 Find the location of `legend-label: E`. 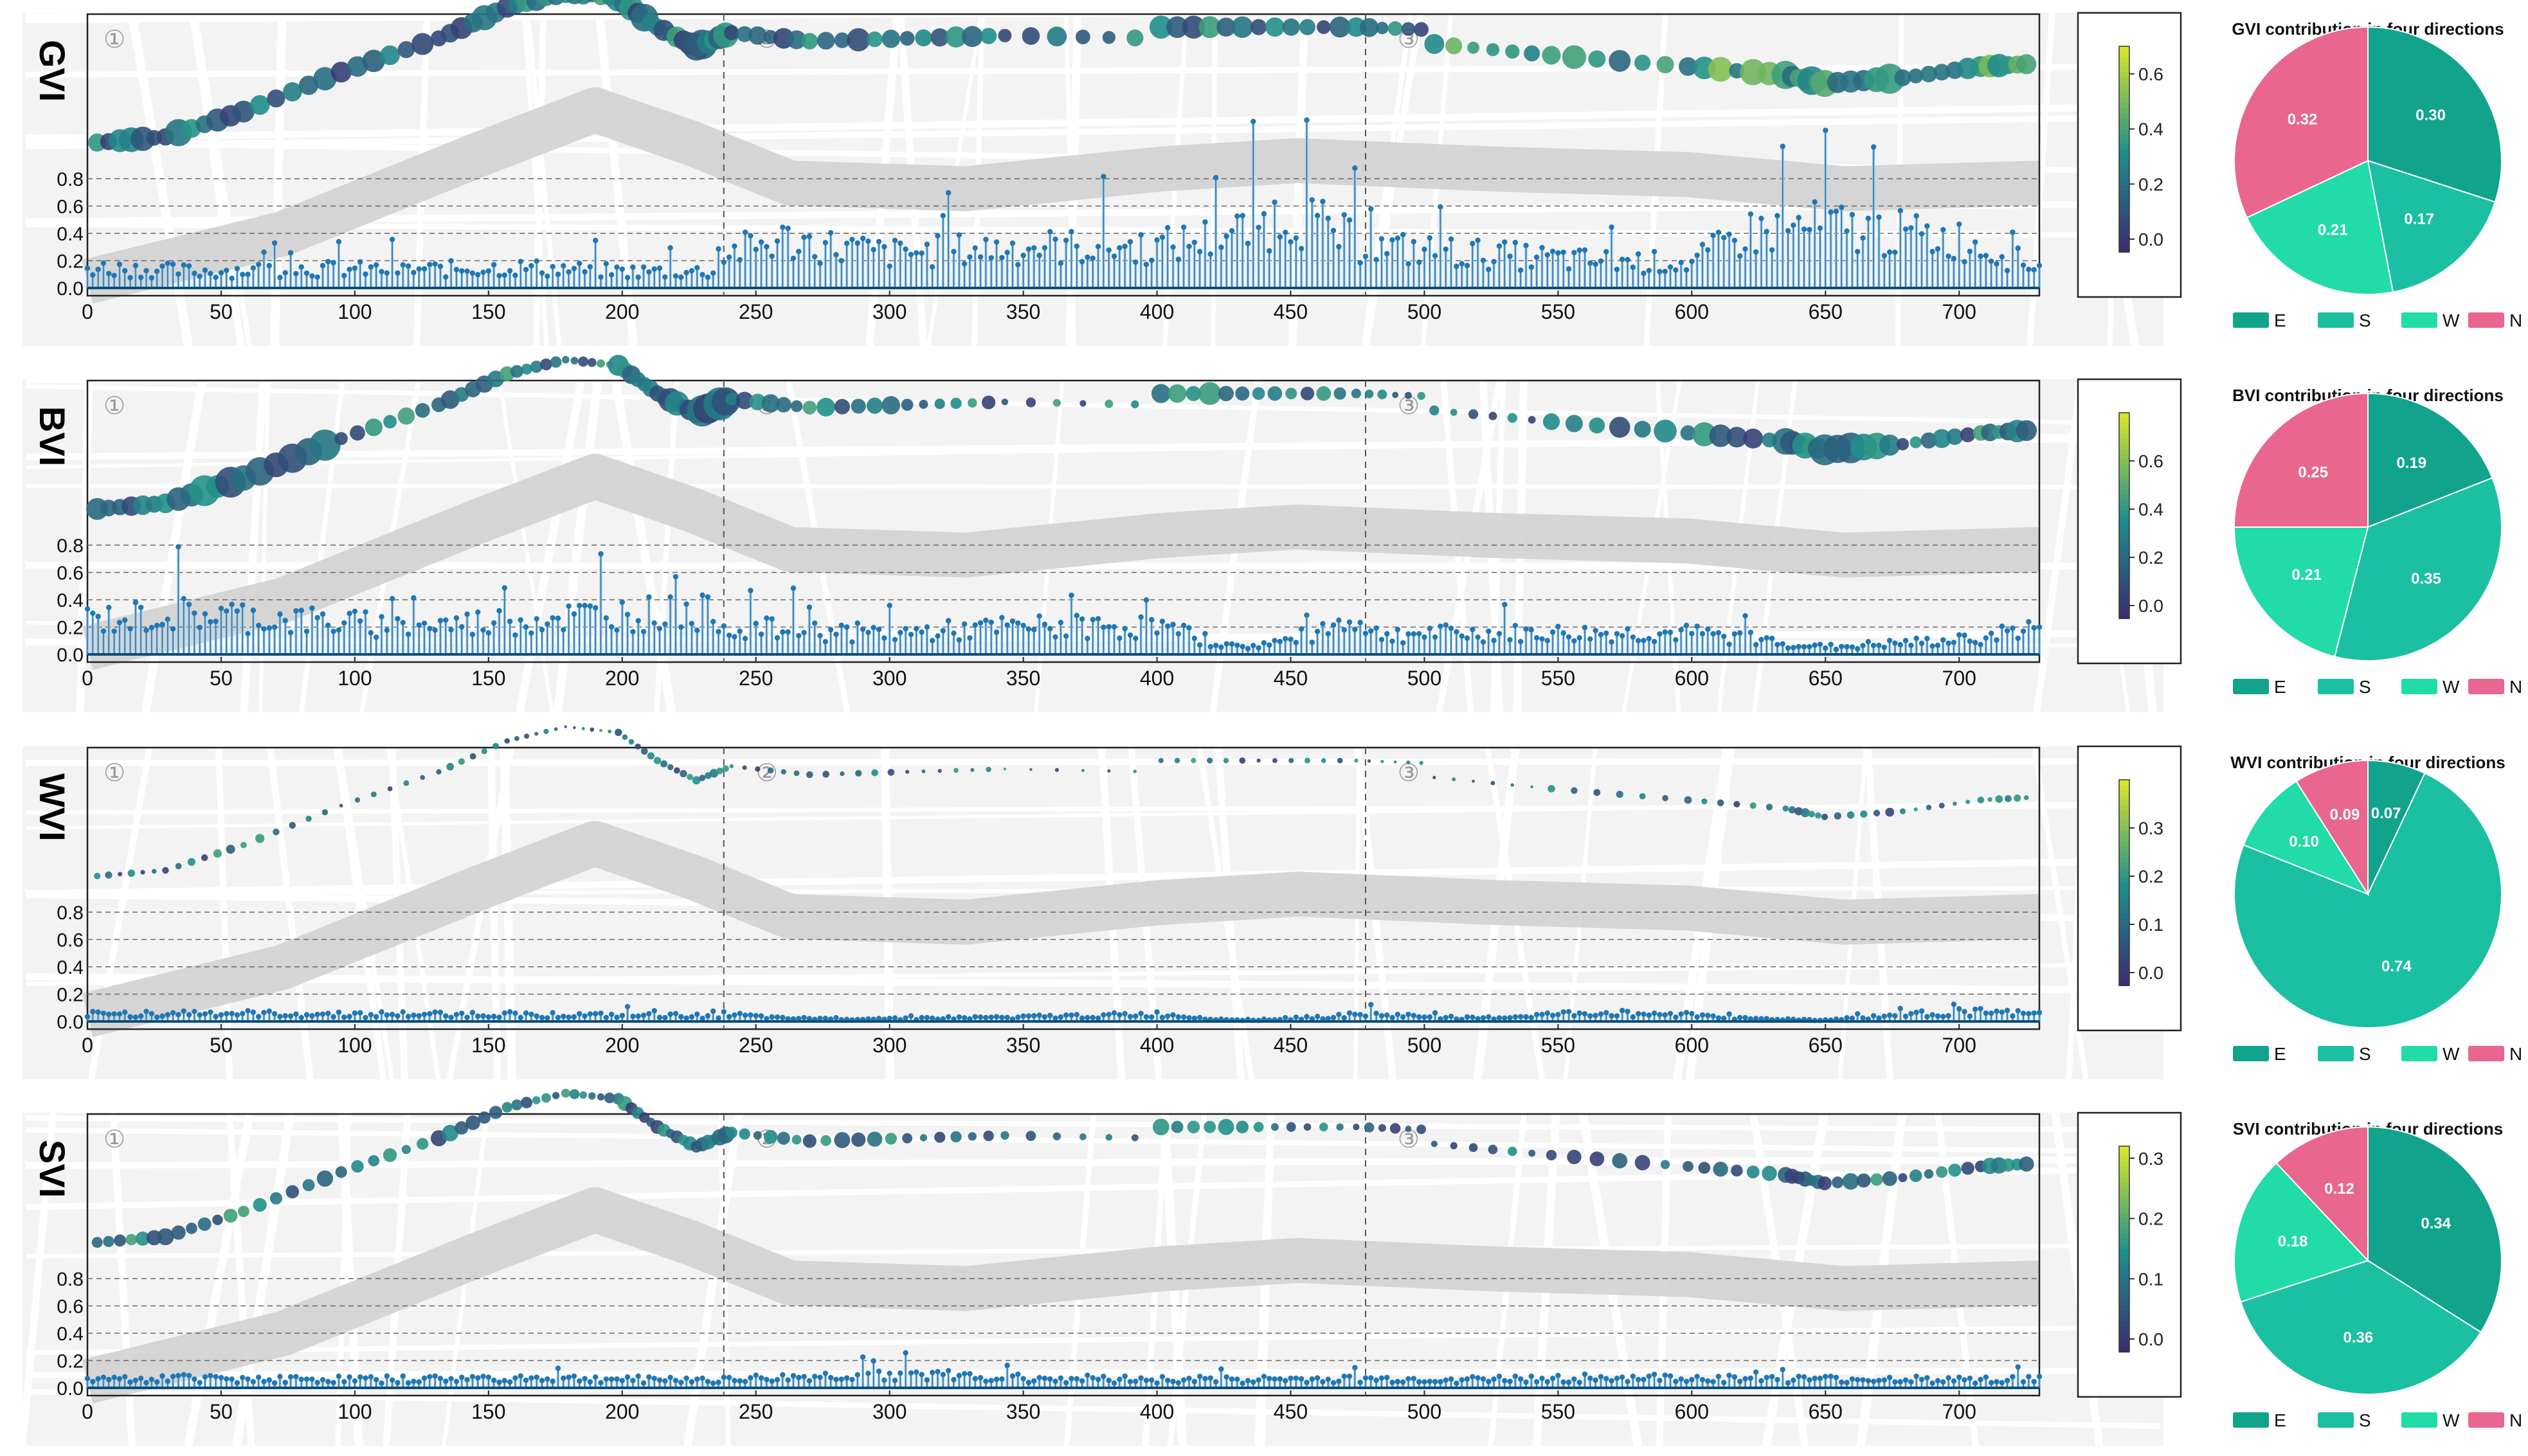

legend-label: E is located at coordinates (2280, 687).